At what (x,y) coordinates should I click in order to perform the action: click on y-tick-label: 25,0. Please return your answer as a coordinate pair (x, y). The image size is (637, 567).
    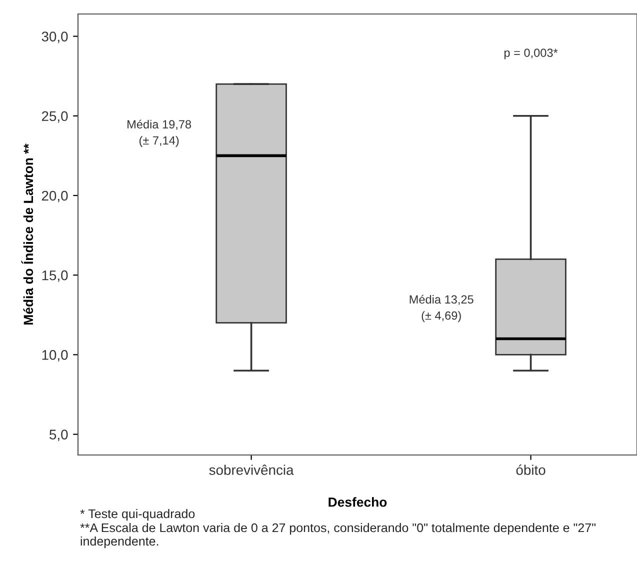
    Looking at the image, I should click on (55, 117).